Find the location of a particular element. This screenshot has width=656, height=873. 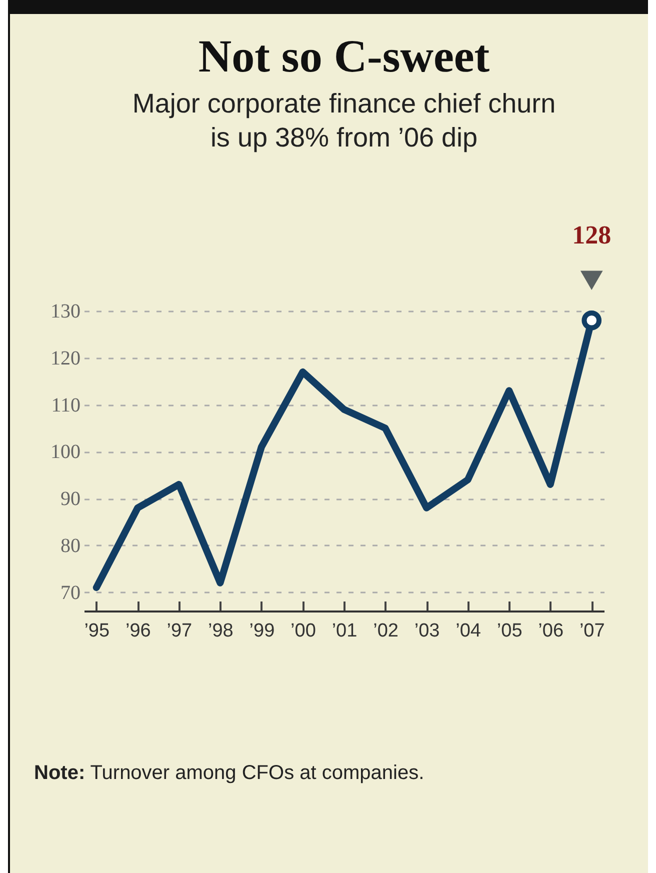

y-tick-label: 120 is located at coordinates (65, 358).